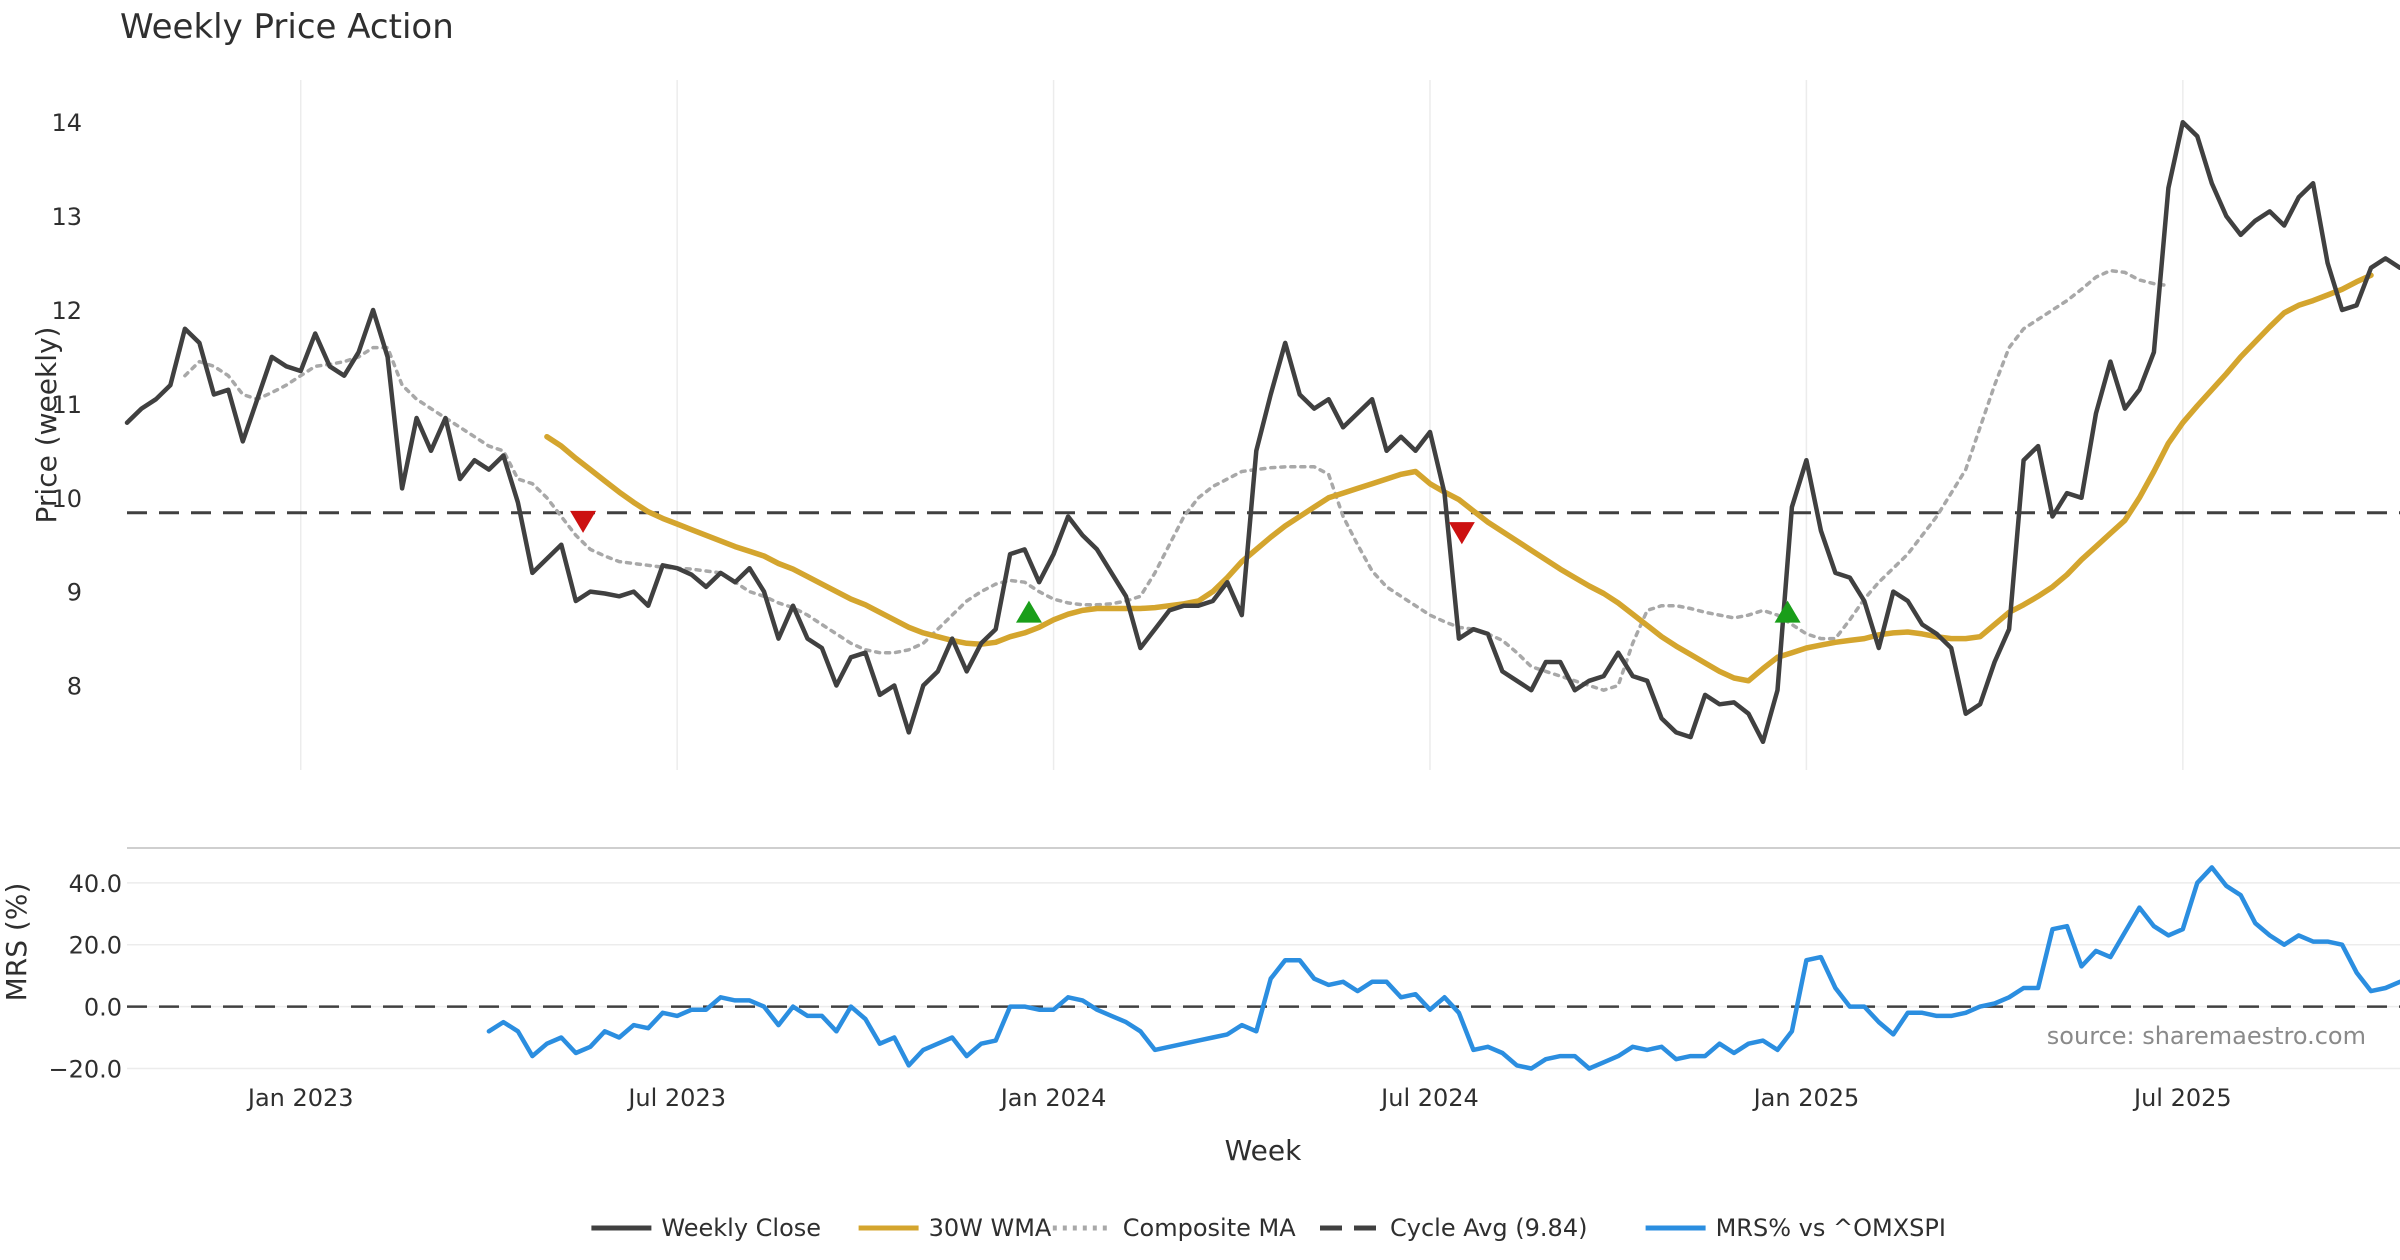 The width and height of the screenshot is (2400, 1260). I want to click on x-tick-2: Jan 2024, so click(1053, 1098).